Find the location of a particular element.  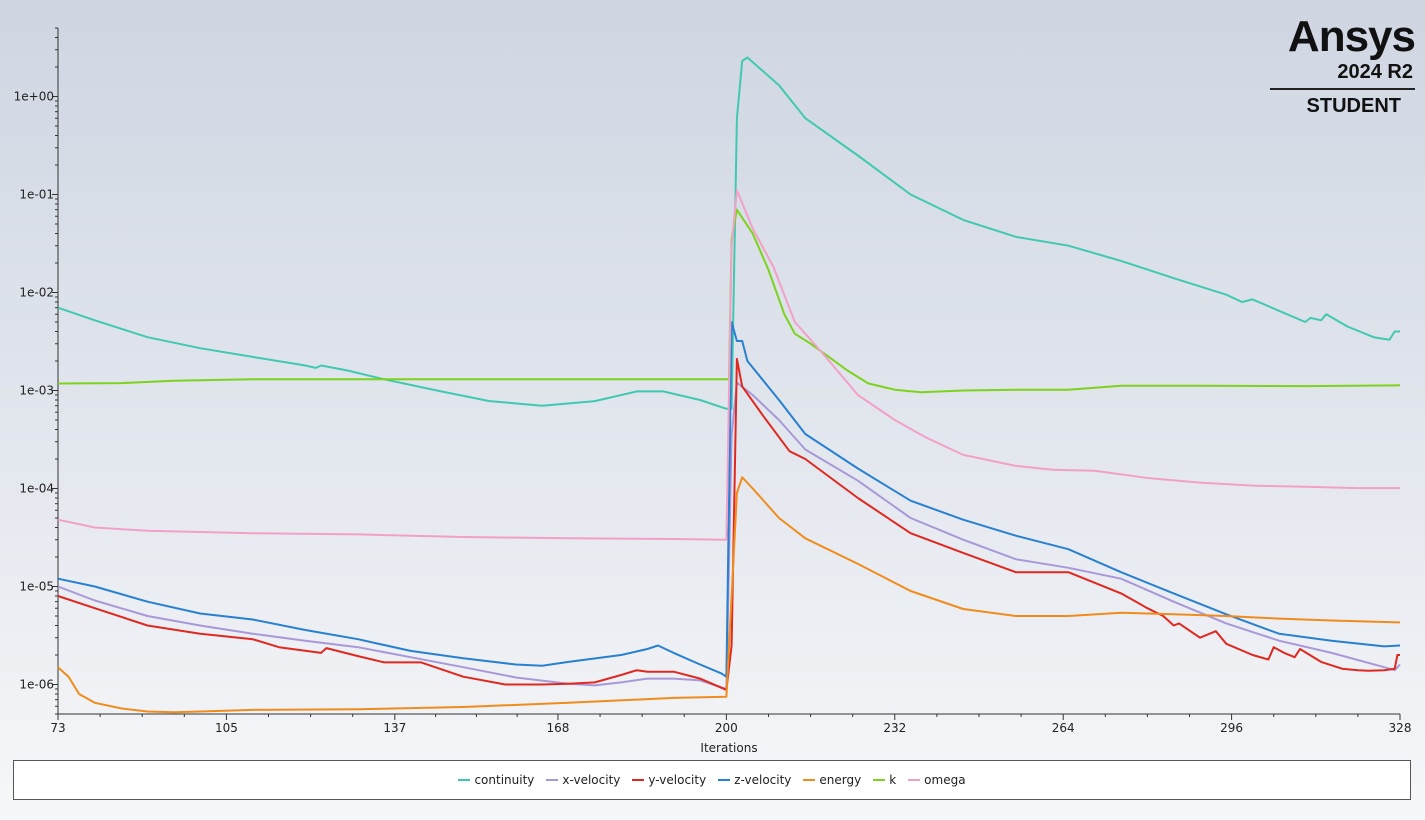

y-tick-label: 1e-01 is located at coordinates (36, 194).